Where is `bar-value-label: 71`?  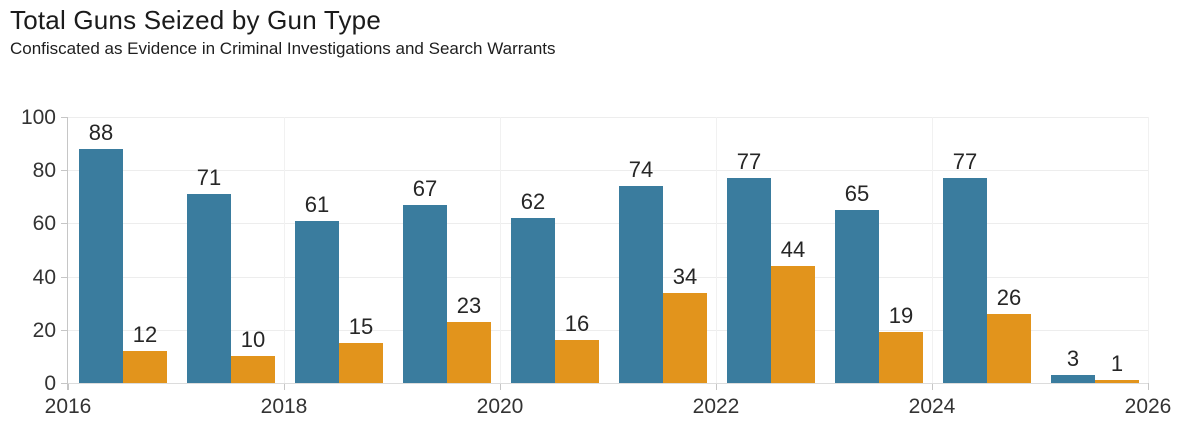 bar-value-label: 71 is located at coordinates (209, 178).